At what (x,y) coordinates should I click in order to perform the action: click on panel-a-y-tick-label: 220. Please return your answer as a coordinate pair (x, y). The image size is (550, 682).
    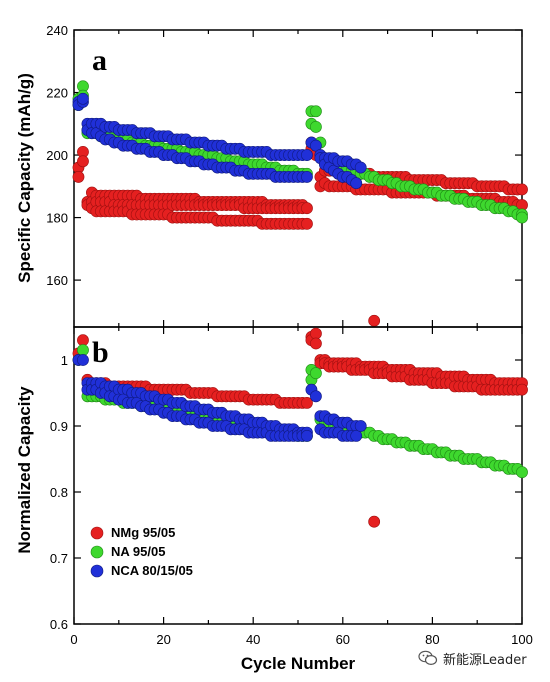
    Looking at the image, I should click on (57, 93).